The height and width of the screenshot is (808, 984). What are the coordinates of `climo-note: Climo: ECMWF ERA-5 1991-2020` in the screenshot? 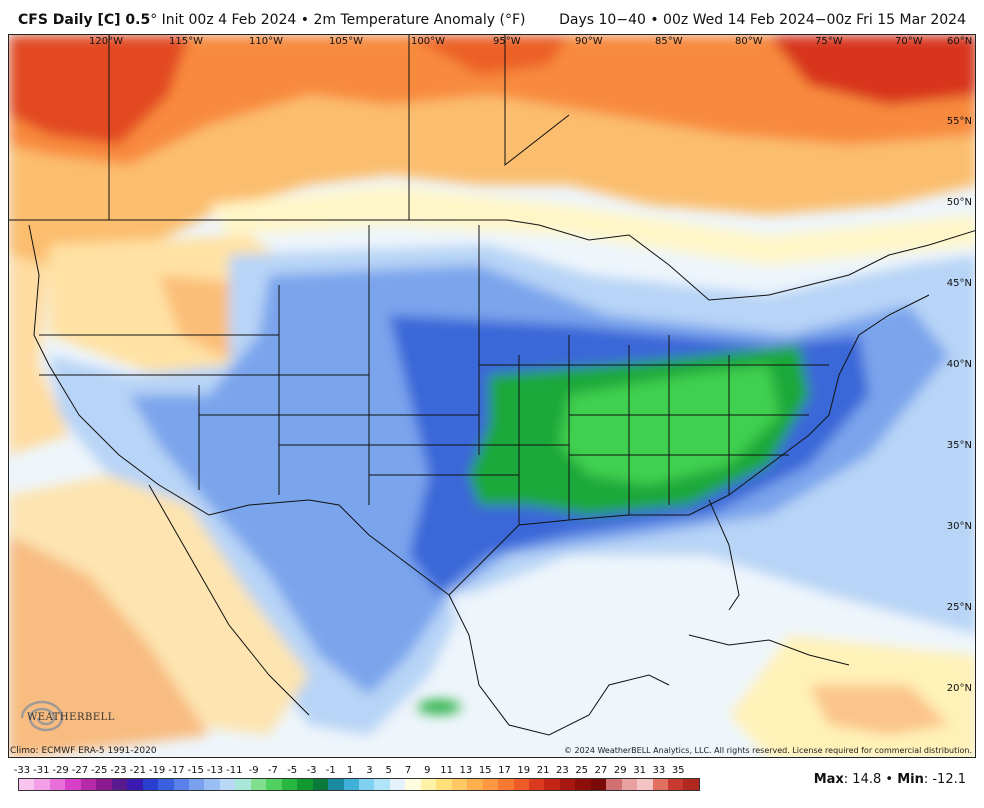 It's located at (83, 751).